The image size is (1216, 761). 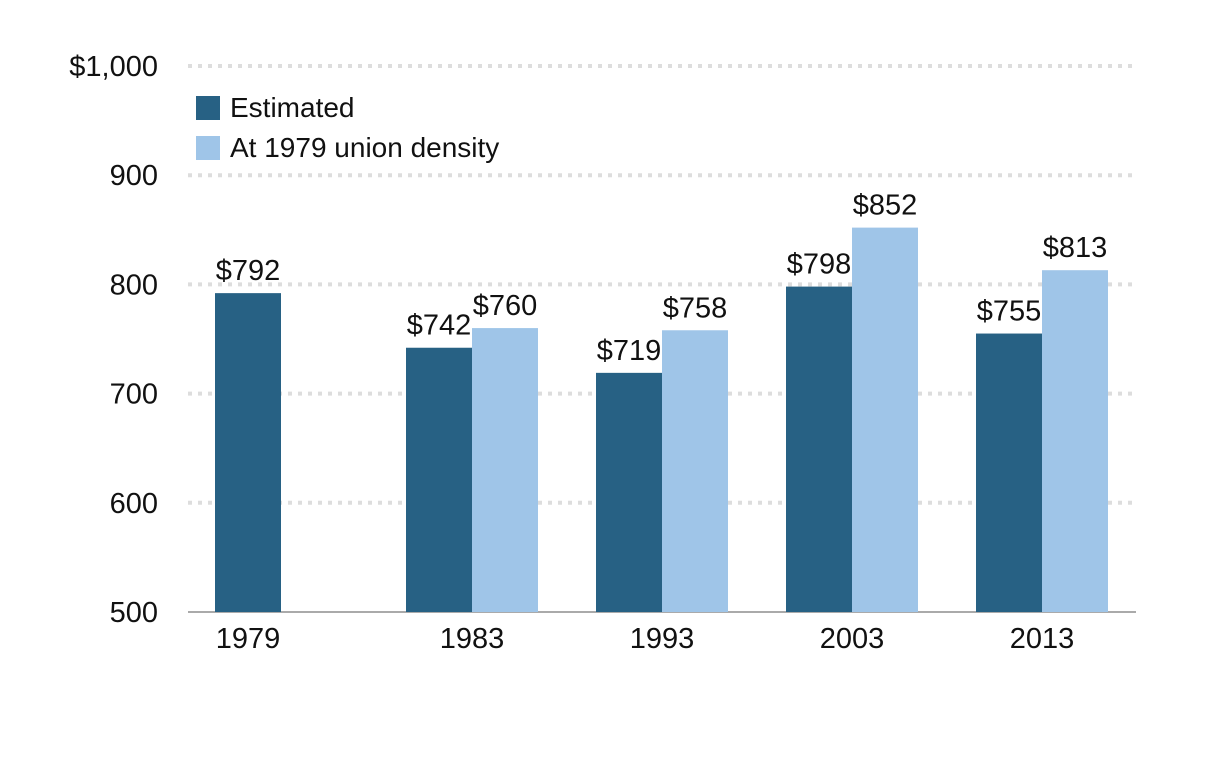 What do you see at coordinates (347, 127) in the screenshot?
I see `legend: Estimated At 1979 union density` at bounding box center [347, 127].